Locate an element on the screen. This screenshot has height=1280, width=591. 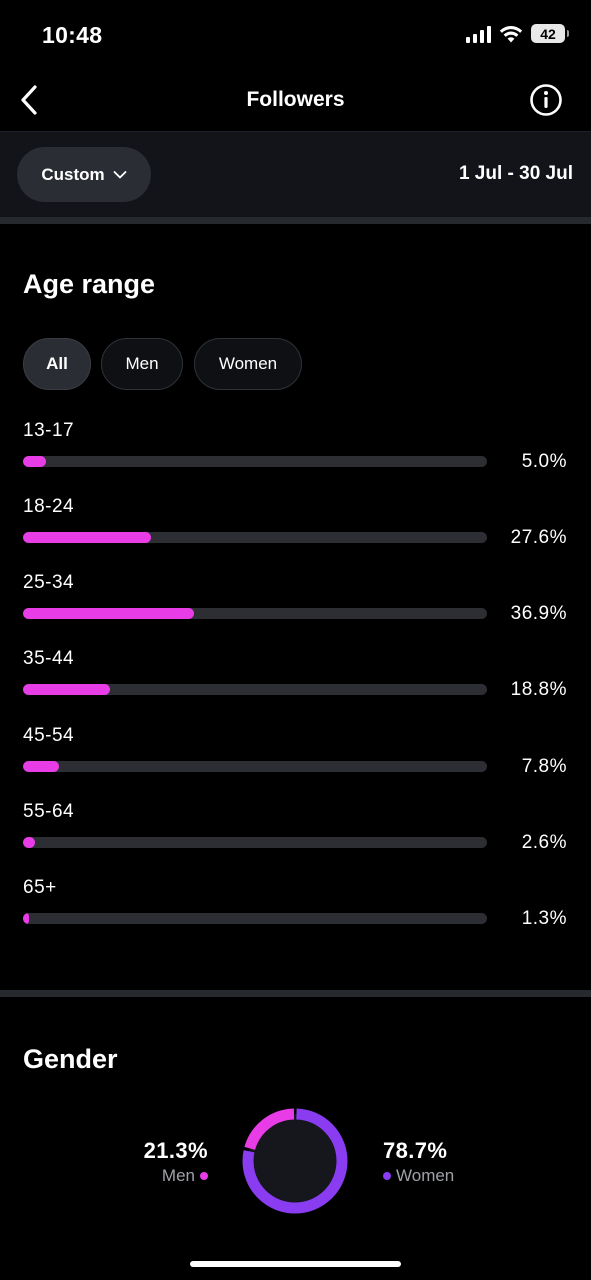
period-dropdown-button: Custom is located at coordinates (84, 174).